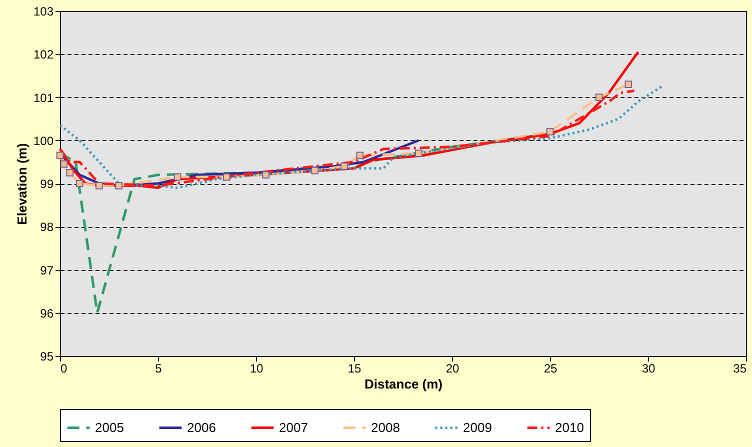 The height and width of the screenshot is (447, 752). I want to click on x-tick-label: 10, so click(257, 369).